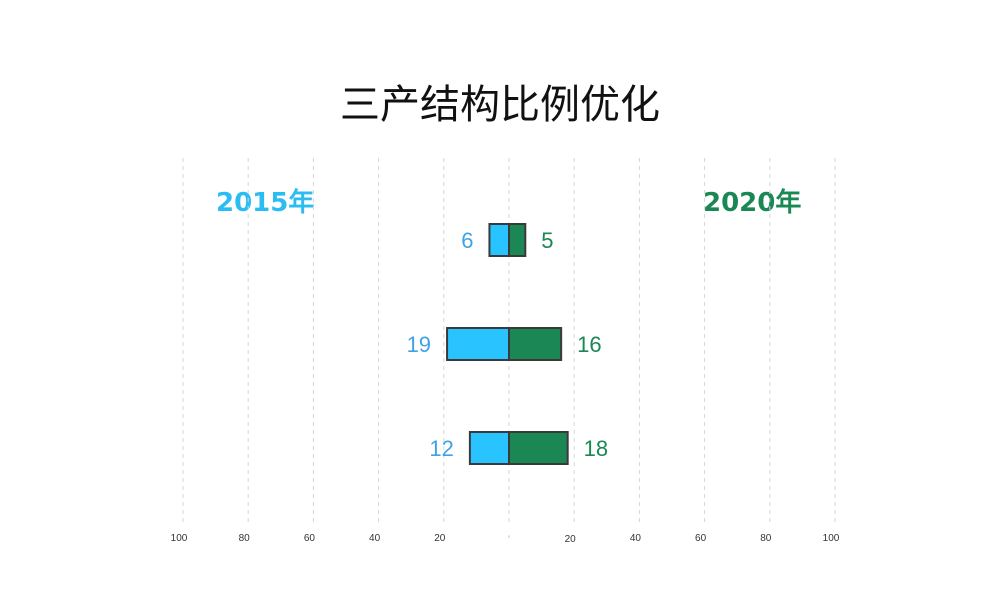  I want to click on data-label: 5, so click(547, 240).